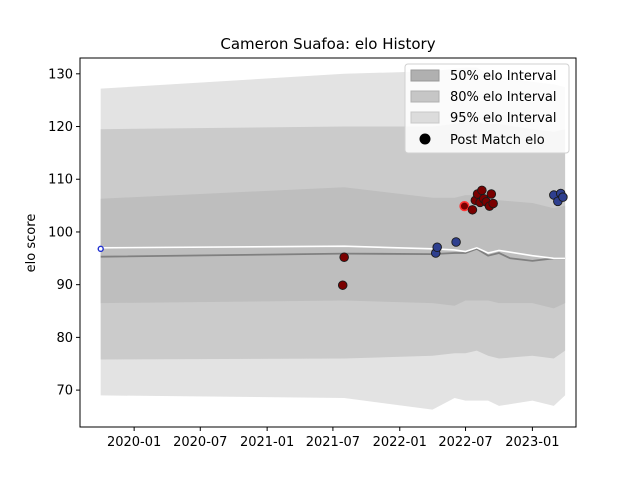 The image size is (640, 480). Describe the element at coordinates (333, 442) in the screenshot. I see `x-tick-label: 2021-07` at that location.